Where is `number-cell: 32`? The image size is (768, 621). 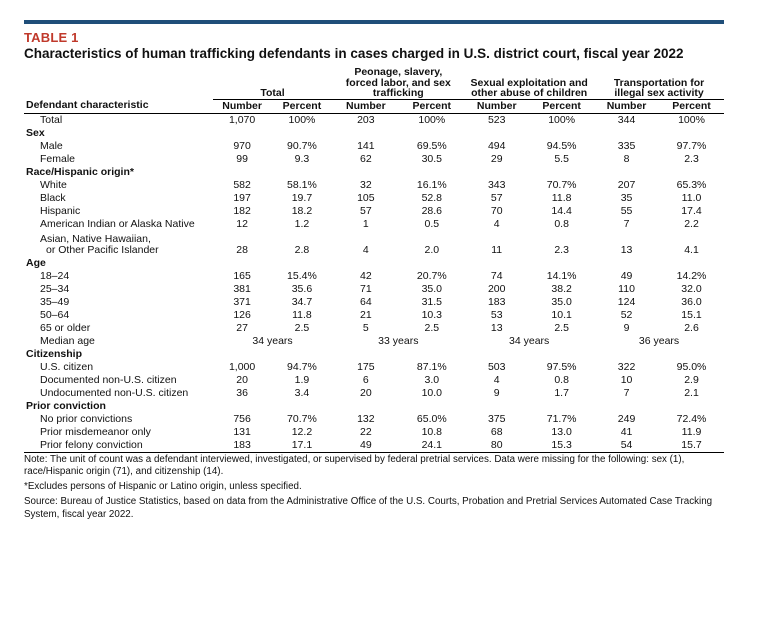
number-cell: 32 is located at coordinates (366, 184).